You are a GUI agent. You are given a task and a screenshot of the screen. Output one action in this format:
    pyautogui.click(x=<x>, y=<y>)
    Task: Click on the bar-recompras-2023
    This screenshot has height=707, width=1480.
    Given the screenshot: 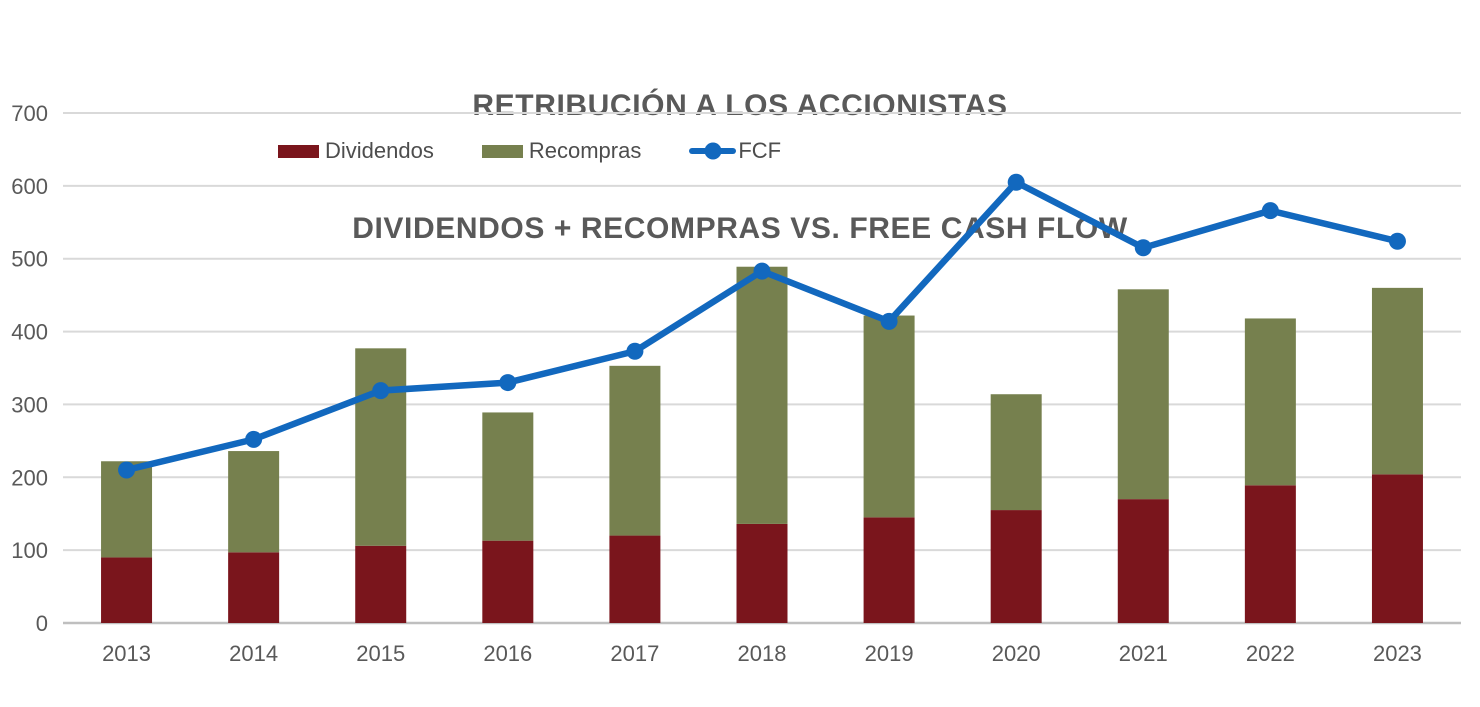 What is the action you would take?
    pyautogui.click(x=1397, y=381)
    